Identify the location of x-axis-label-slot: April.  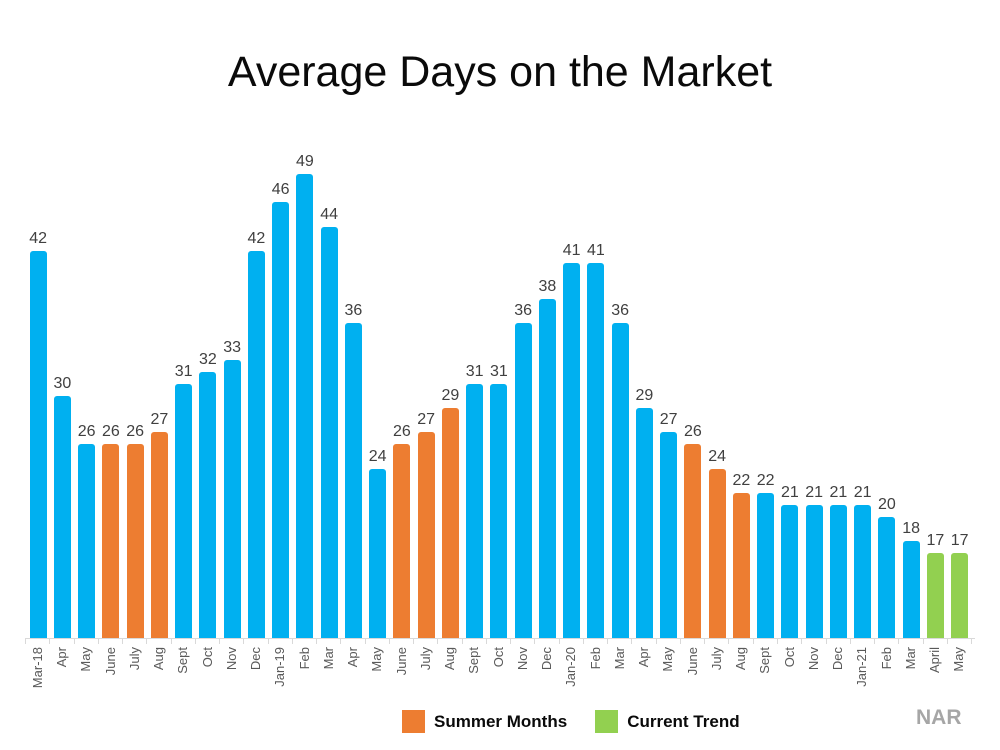
(935, 660).